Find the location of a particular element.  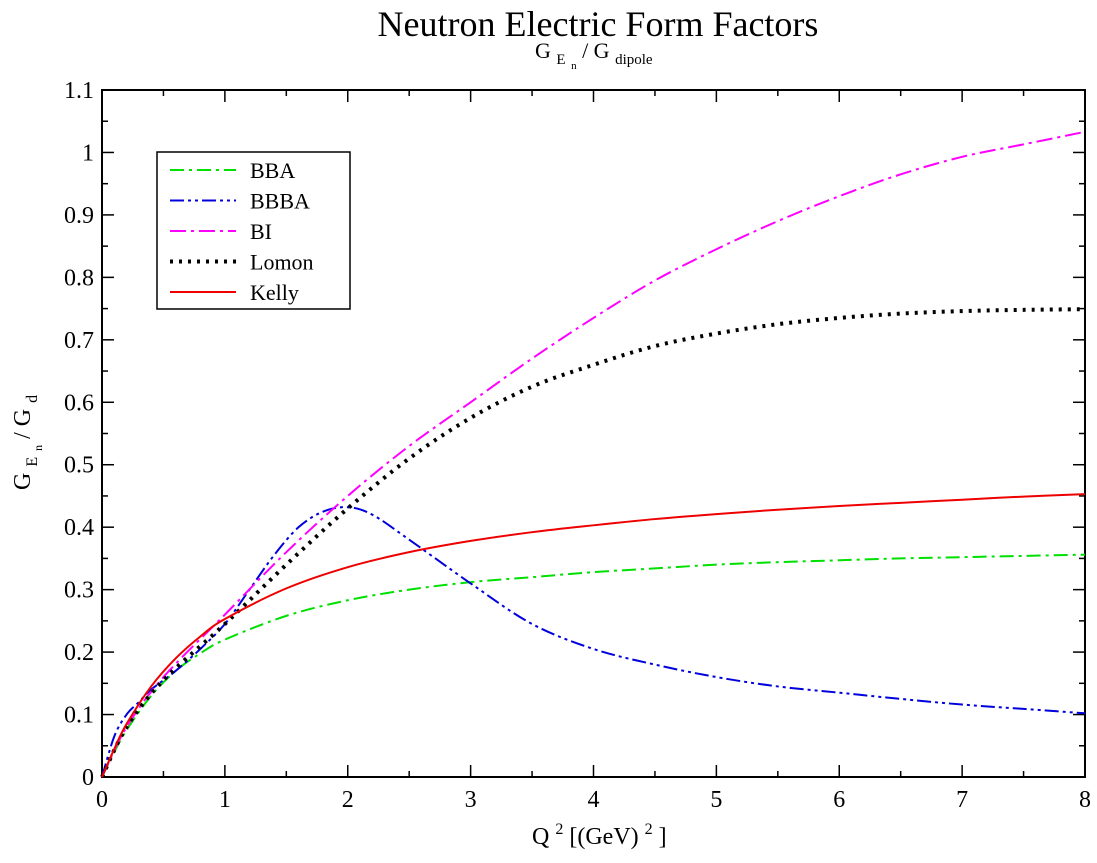

legend: BBA BBBA BI Lomon Kelly is located at coordinates (253, 230).